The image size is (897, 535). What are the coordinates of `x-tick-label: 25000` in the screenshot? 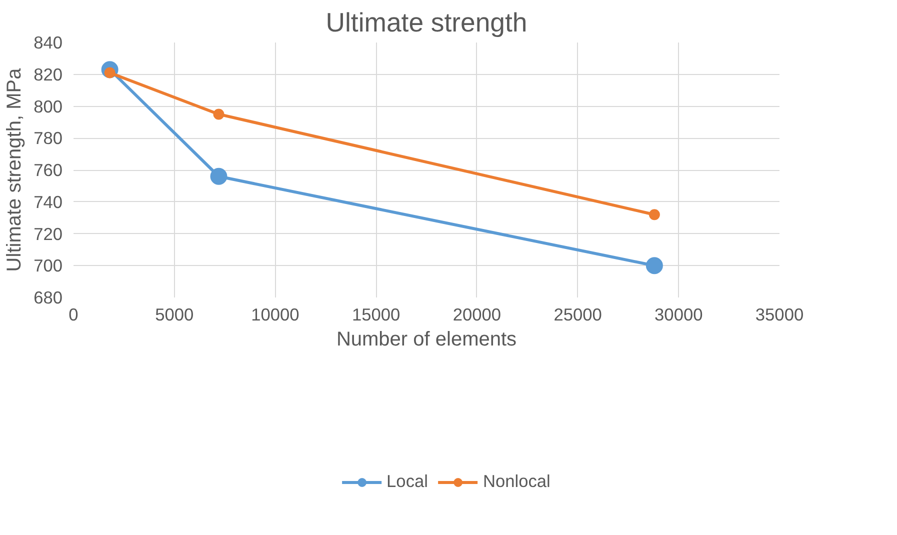 It's located at (578, 314).